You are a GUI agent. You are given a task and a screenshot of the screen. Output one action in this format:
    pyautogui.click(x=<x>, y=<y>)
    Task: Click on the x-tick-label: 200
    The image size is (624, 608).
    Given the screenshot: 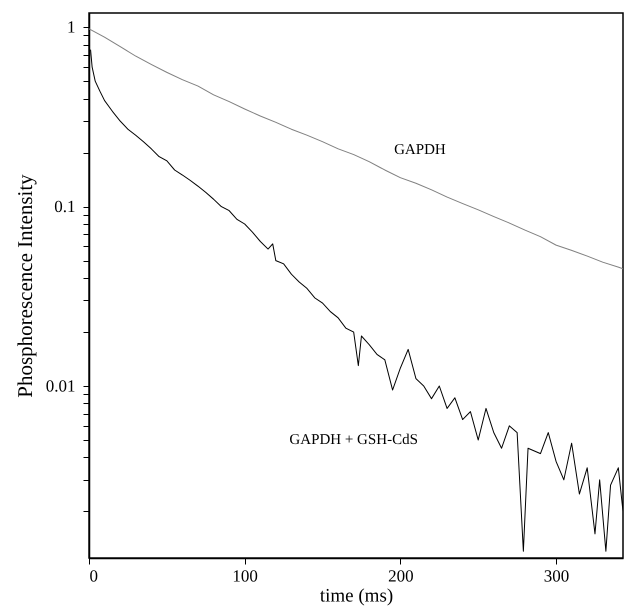 What is the action you would take?
    pyautogui.click(x=401, y=576)
    